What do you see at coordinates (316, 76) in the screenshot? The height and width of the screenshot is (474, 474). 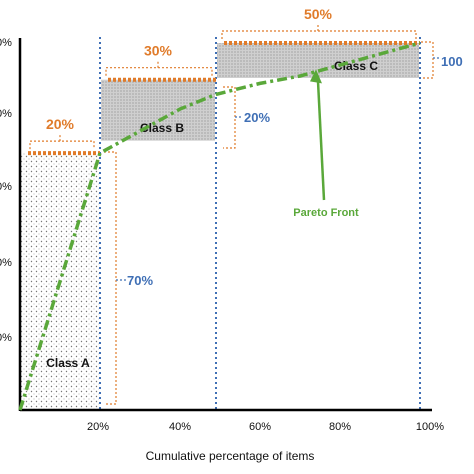 I see `arrowhead-icon` at bounding box center [316, 76].